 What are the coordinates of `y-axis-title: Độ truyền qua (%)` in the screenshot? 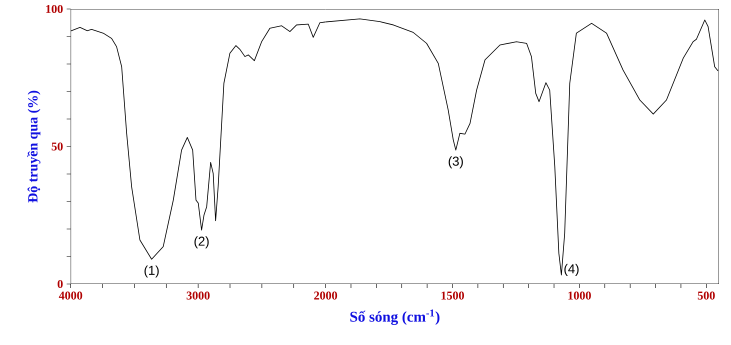 It's located at (33, 146).